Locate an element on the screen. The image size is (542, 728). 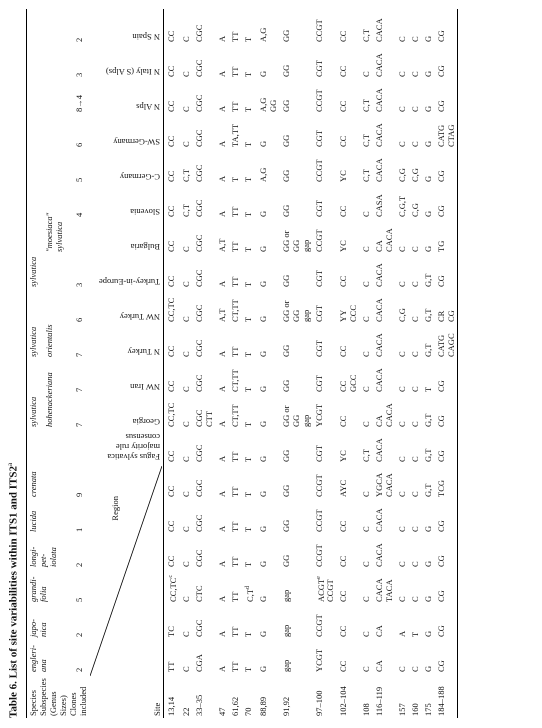
site-row: 22 C C C C C C C C C C C C C C,T C,T C C C C is located at coordinates (185, 363).